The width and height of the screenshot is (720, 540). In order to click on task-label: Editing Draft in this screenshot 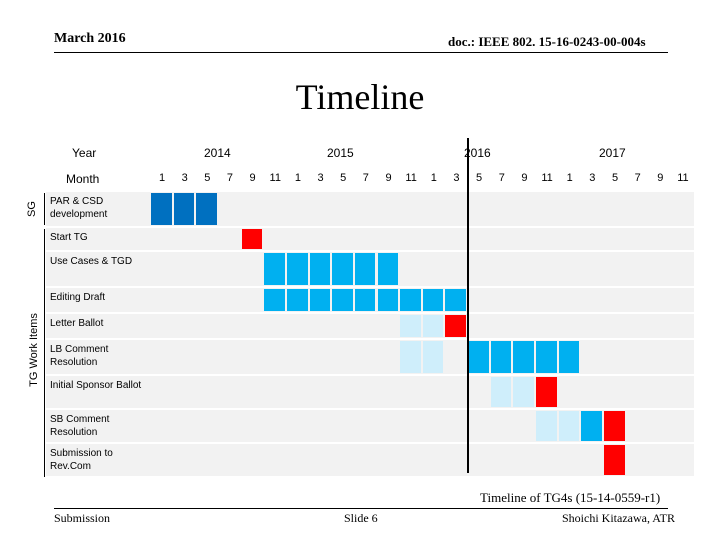, I will do `click(78, 297)`.